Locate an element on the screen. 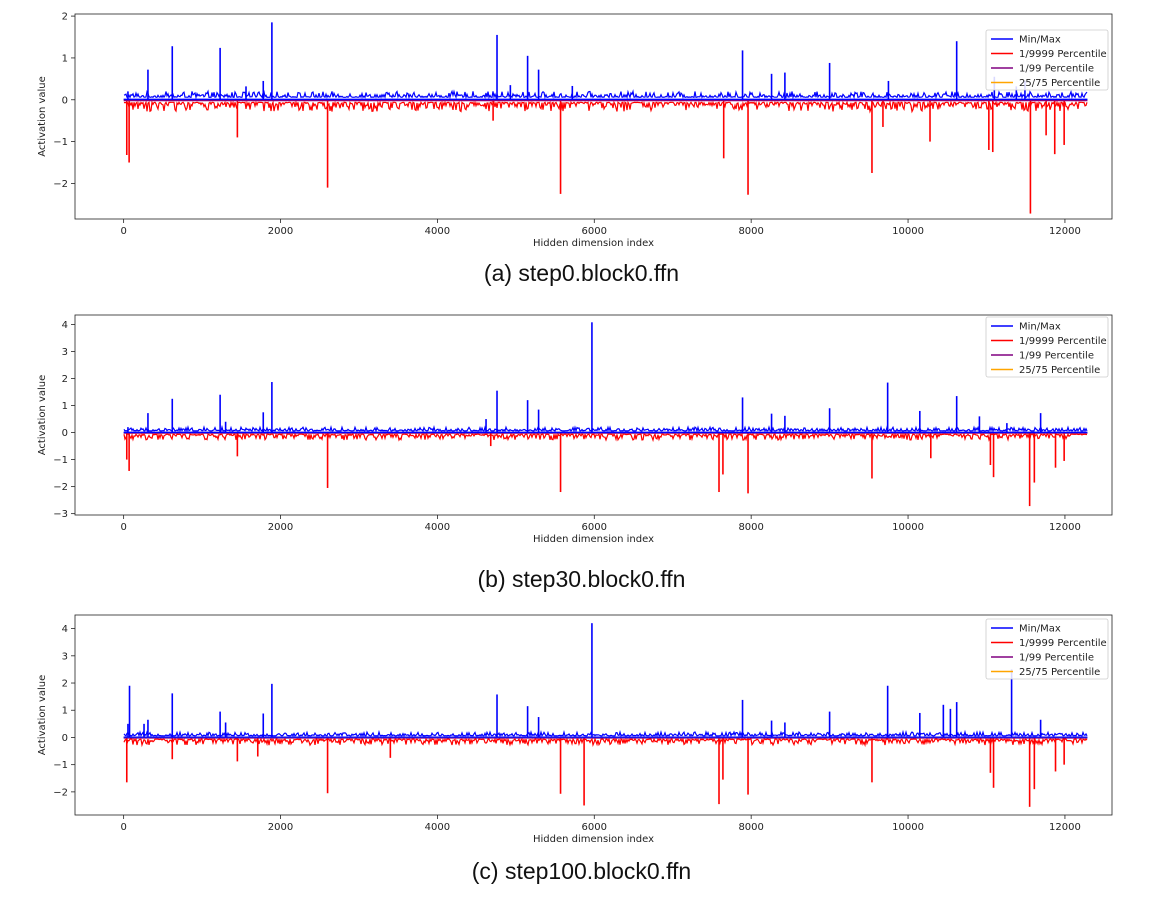 The height and width of the screenshot is (905, 1163). chart-caption-a: (a) step0.block0.ffn is located at coordinates (581, 273).